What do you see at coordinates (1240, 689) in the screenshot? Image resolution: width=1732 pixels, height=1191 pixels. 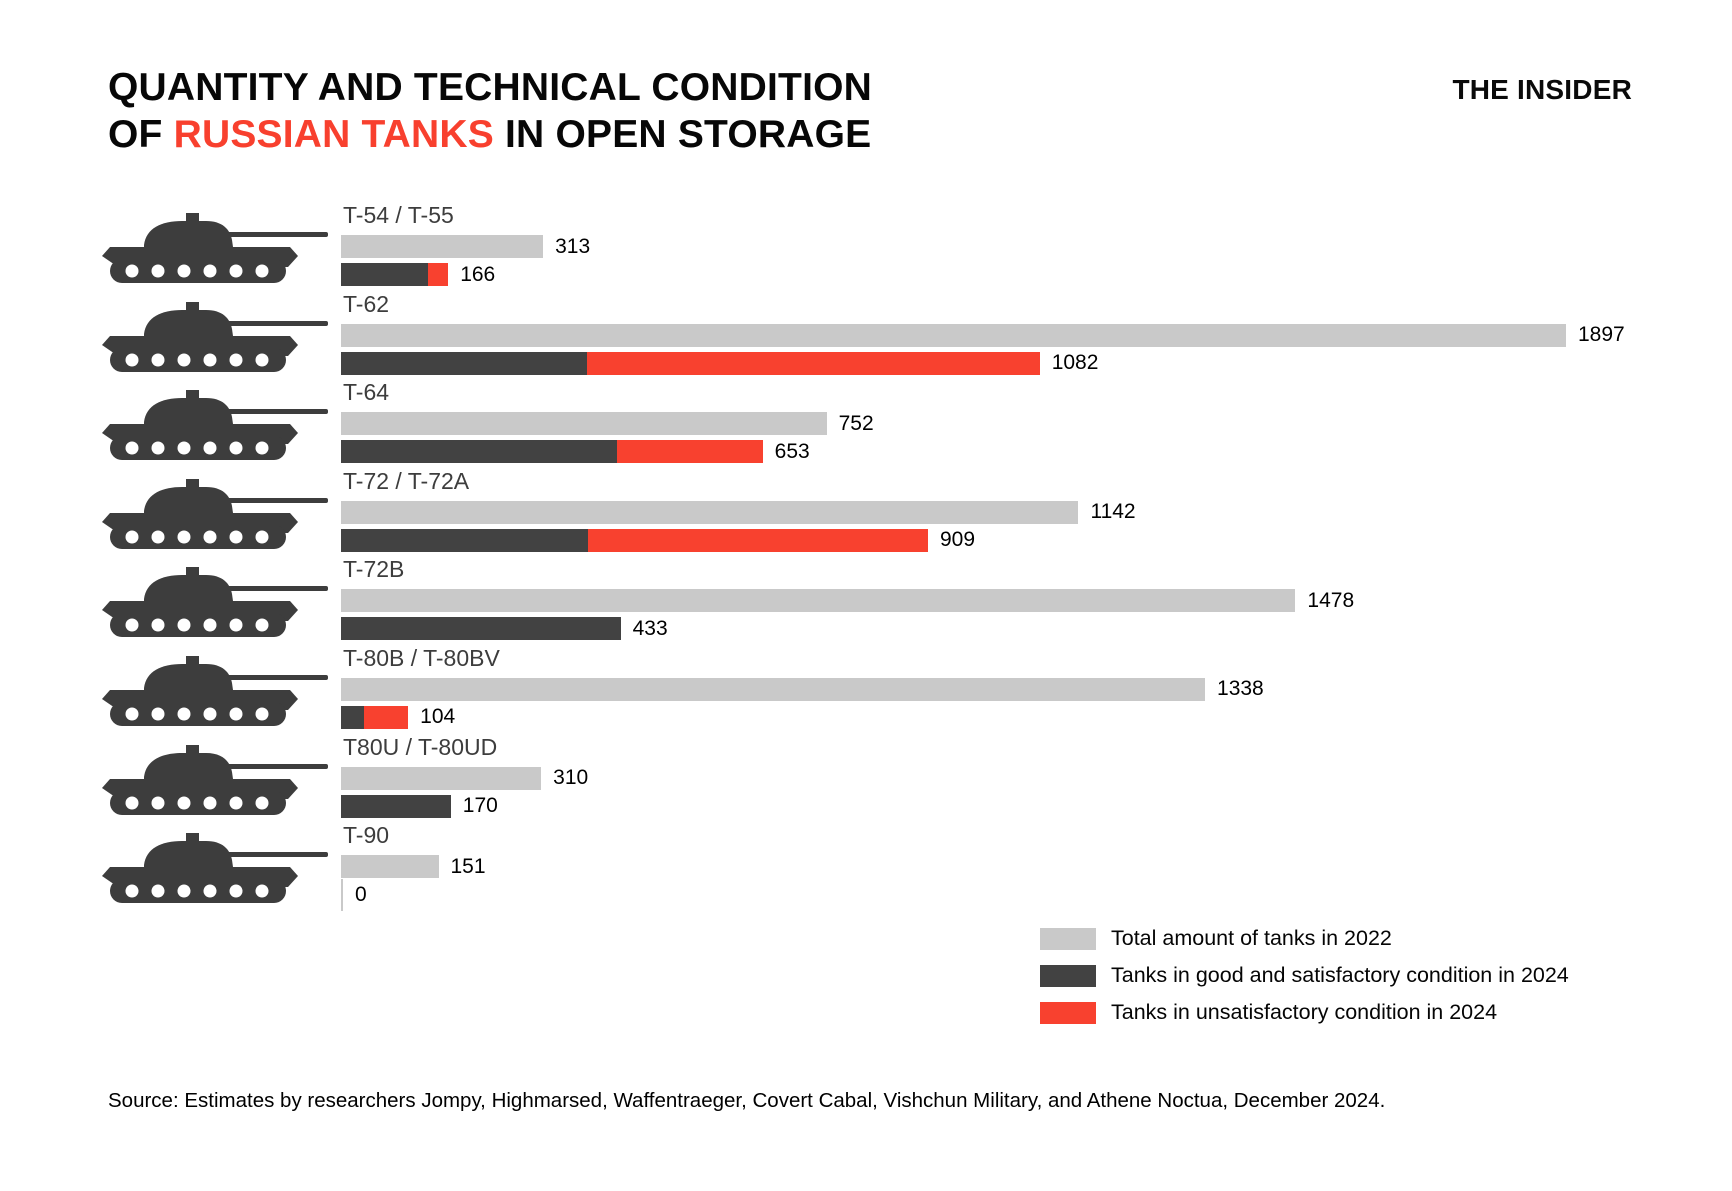 I see `total-2022-value: 1338` at bounding box center [1240, 689].